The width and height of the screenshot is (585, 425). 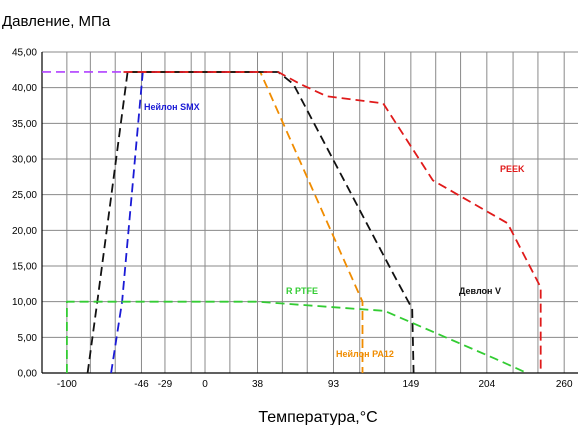 I want to click on x-tick-label: 38, so click(x=258, y=384).